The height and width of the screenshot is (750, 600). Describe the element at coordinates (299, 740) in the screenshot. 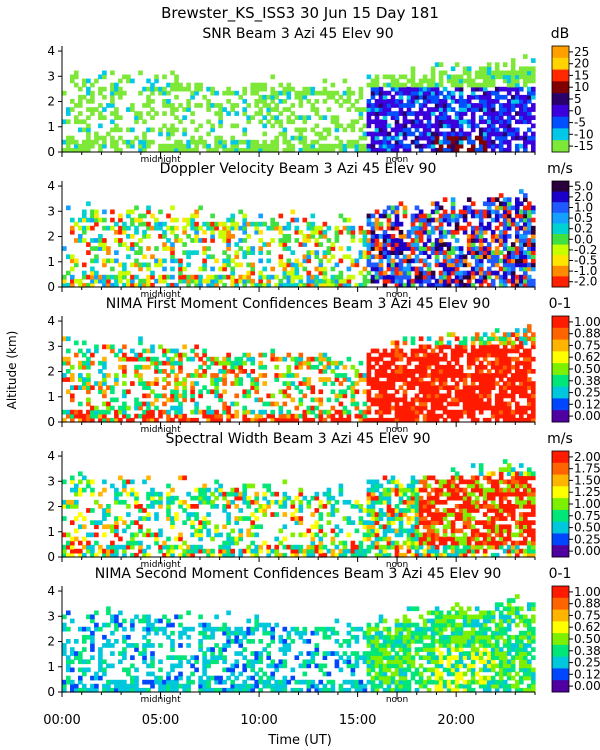

I see `x-axis-label: Time (UT)` at that location.